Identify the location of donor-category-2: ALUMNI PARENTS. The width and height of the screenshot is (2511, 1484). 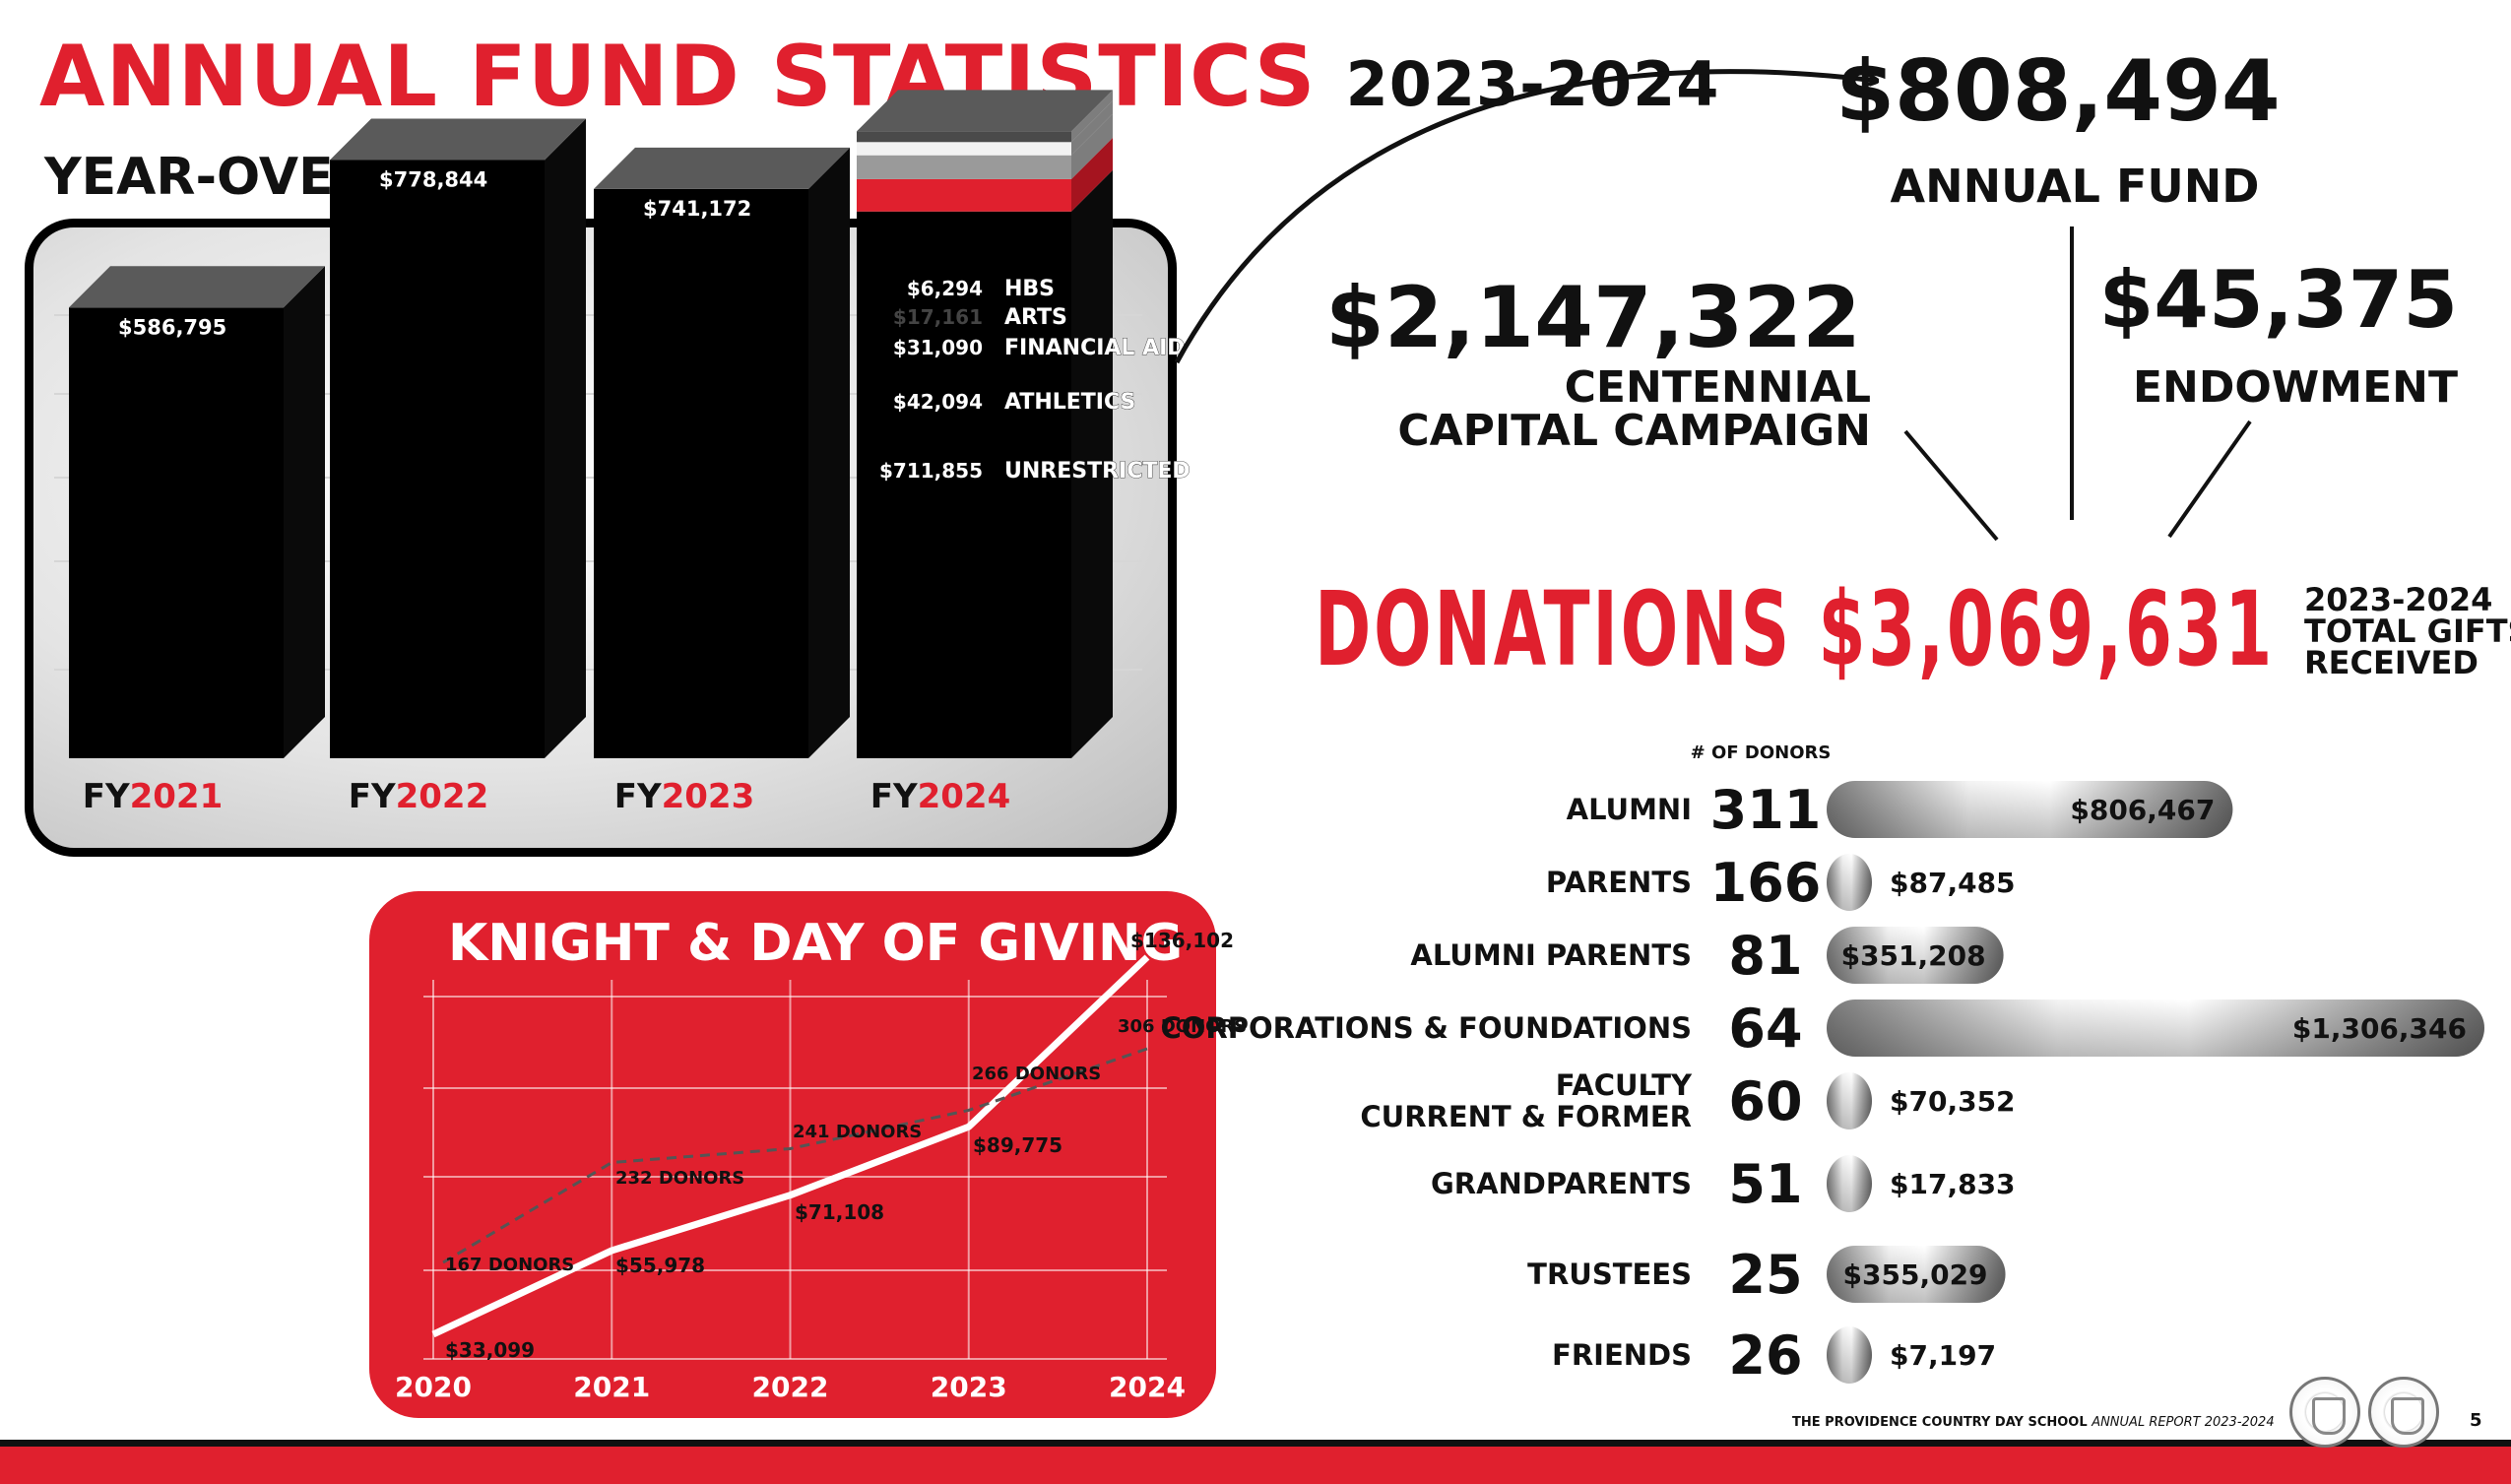
(1551, 955).